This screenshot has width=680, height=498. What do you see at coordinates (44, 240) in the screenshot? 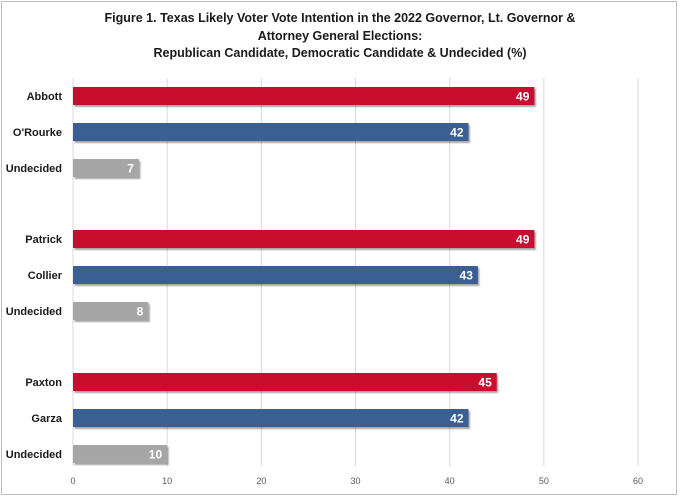
I see `category-label: Patrick` at bounding box center [44, 240].